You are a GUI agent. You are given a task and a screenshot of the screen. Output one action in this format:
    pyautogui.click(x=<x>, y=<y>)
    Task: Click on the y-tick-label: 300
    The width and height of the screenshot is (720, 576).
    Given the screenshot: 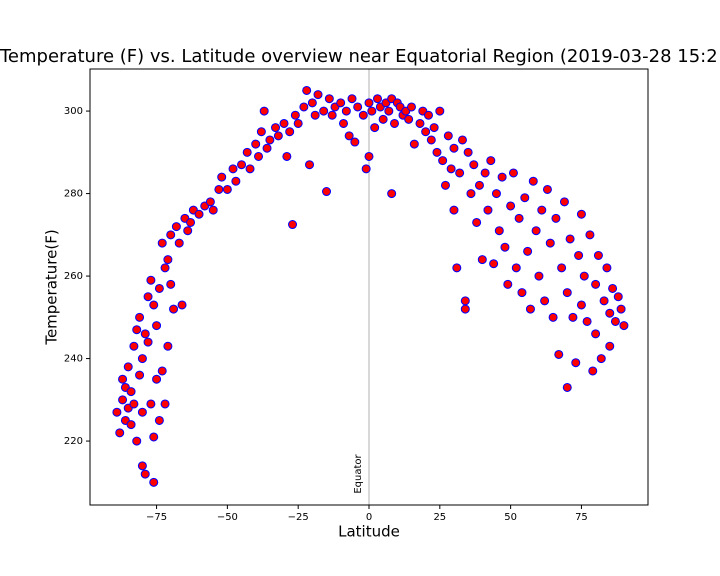 What is the action you would take?
    pyautogui.click(x=73, y=111)
    